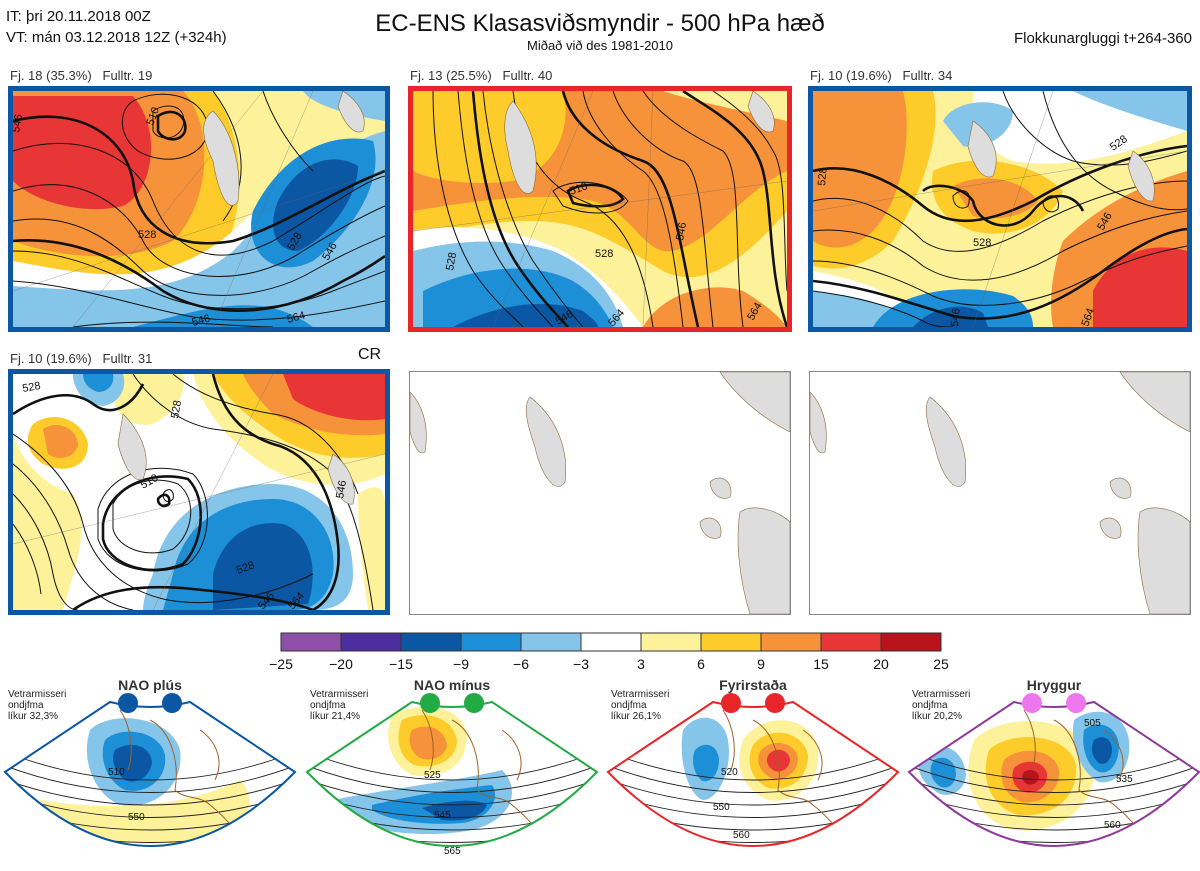 This screenshot has height=871, width=1200. Describe the element at coordinates (641, 664) in the screenshot. I see `colorbar-tick: 3` at that location.